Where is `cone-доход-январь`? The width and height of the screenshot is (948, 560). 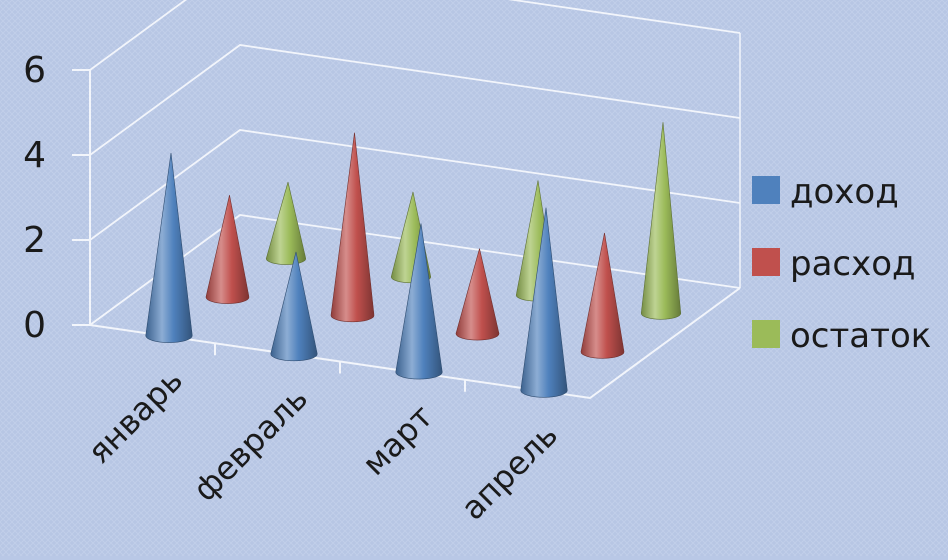 cone-доход-январь is located at coordinates (169, 247).